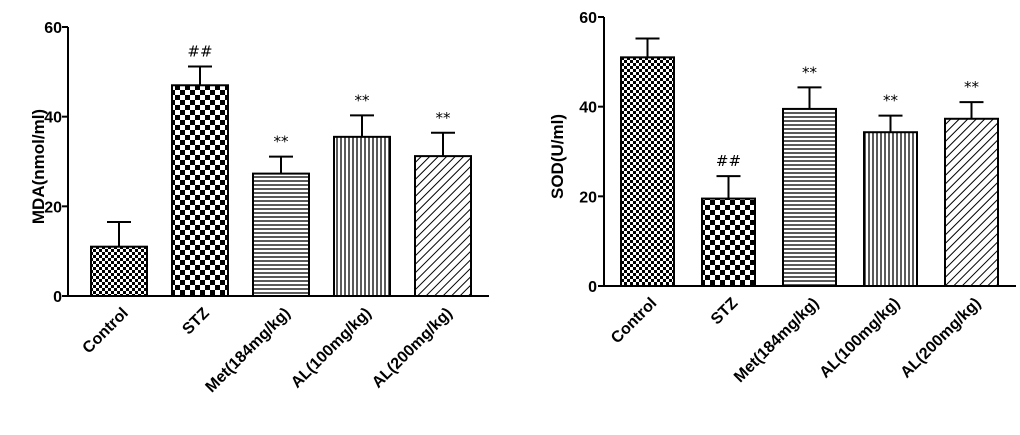 This screenshot has height=435, width=1020. I want to click on sod-y-axis-label: SOD(U/ml), so click(557, 156).